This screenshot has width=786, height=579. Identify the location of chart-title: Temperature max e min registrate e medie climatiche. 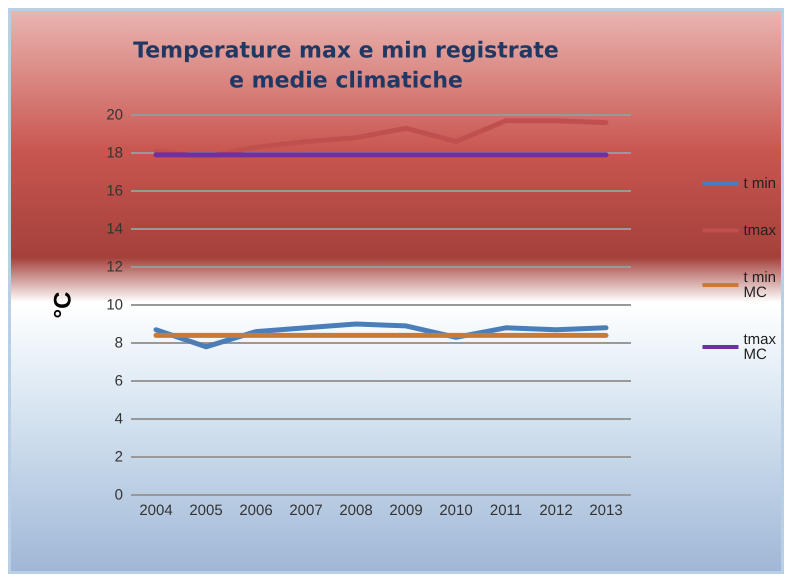
(346, 66).